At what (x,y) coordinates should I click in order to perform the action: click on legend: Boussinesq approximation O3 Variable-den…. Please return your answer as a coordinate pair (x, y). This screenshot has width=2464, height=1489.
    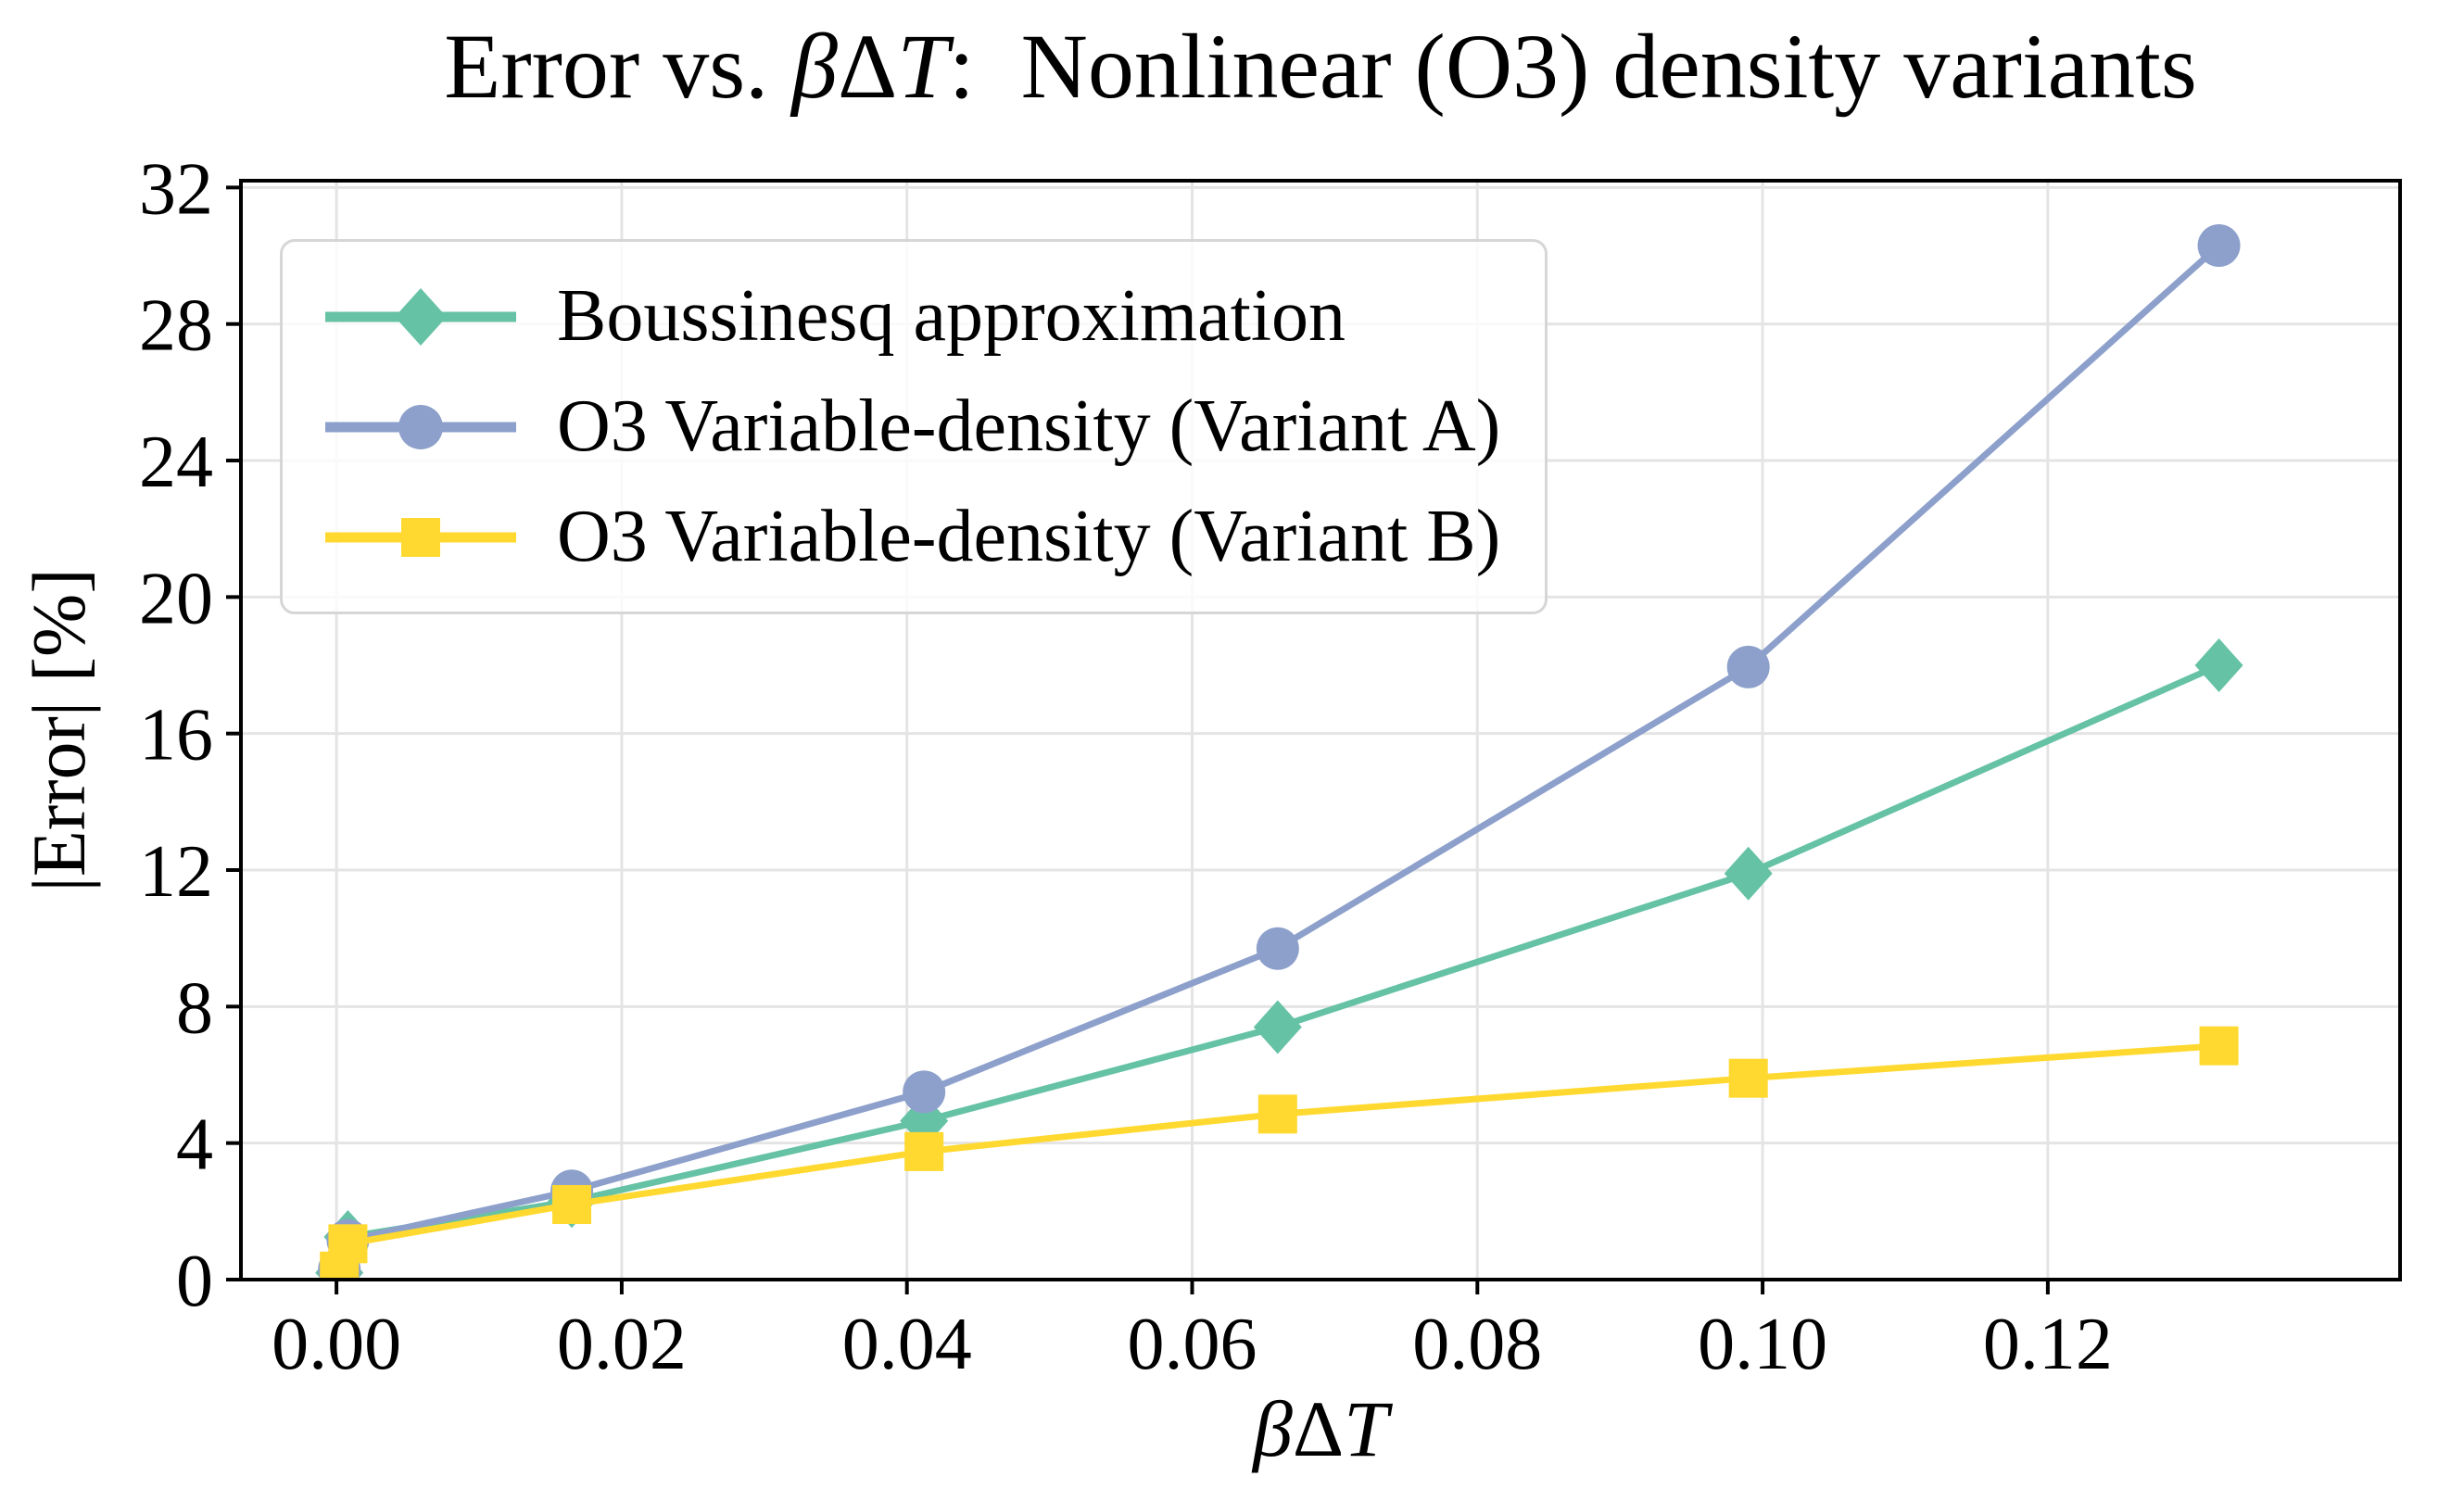
    Looking at the image, I should click on (914, 427).